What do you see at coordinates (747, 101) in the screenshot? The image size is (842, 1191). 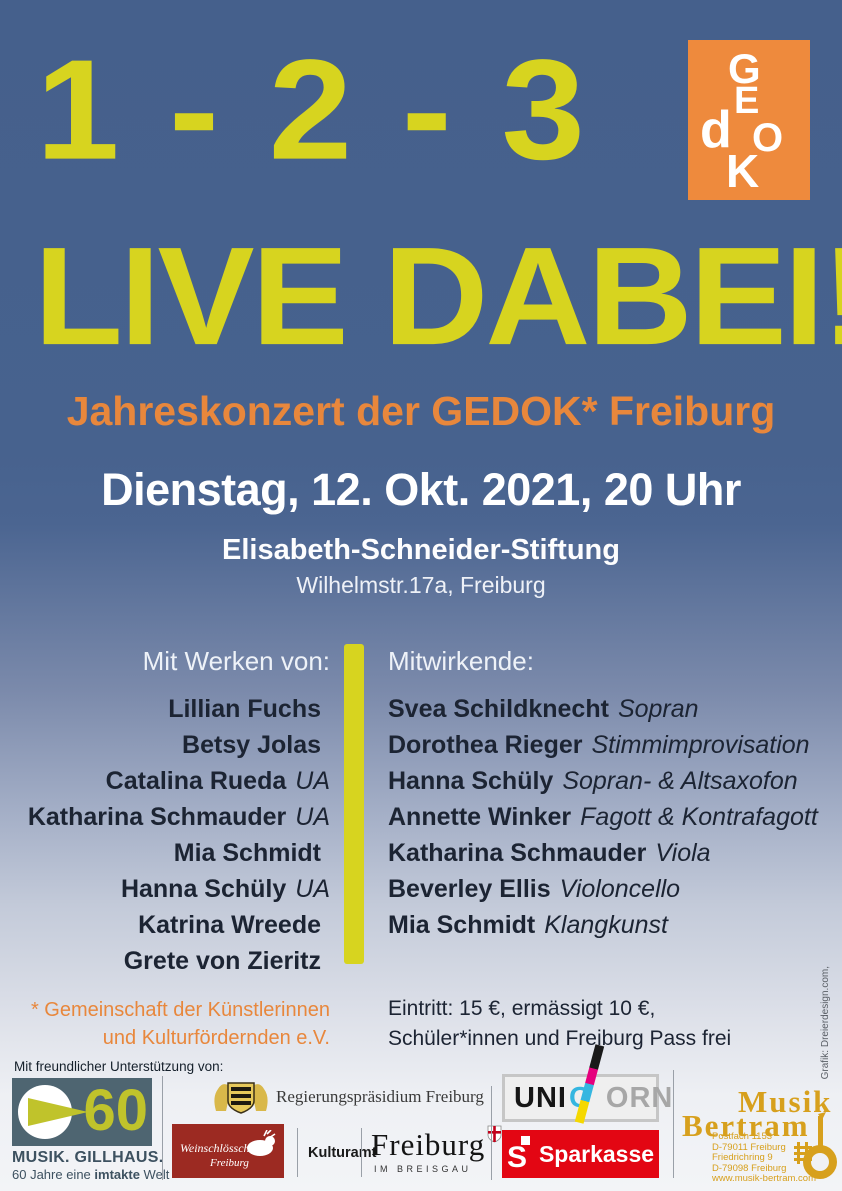 I see `gedok-letter: E` at bounding box center [747, 101].